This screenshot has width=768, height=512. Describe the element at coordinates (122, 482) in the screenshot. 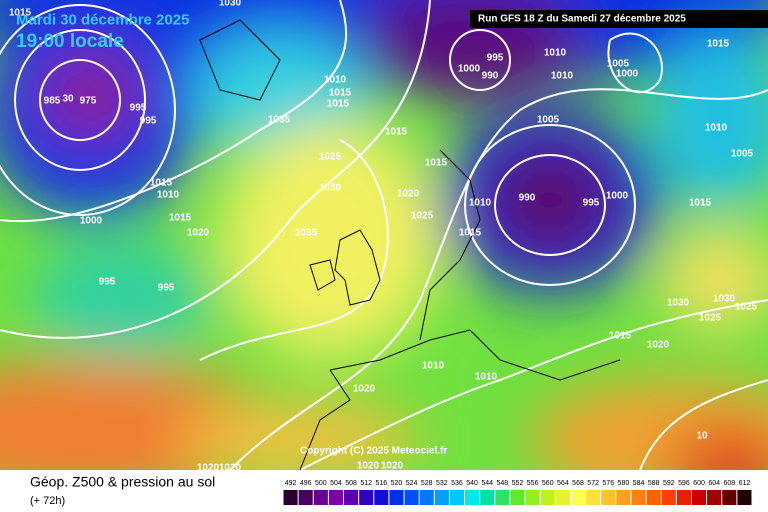

I see `footer-title: Géop. Z500 & pression au sol` at that location.